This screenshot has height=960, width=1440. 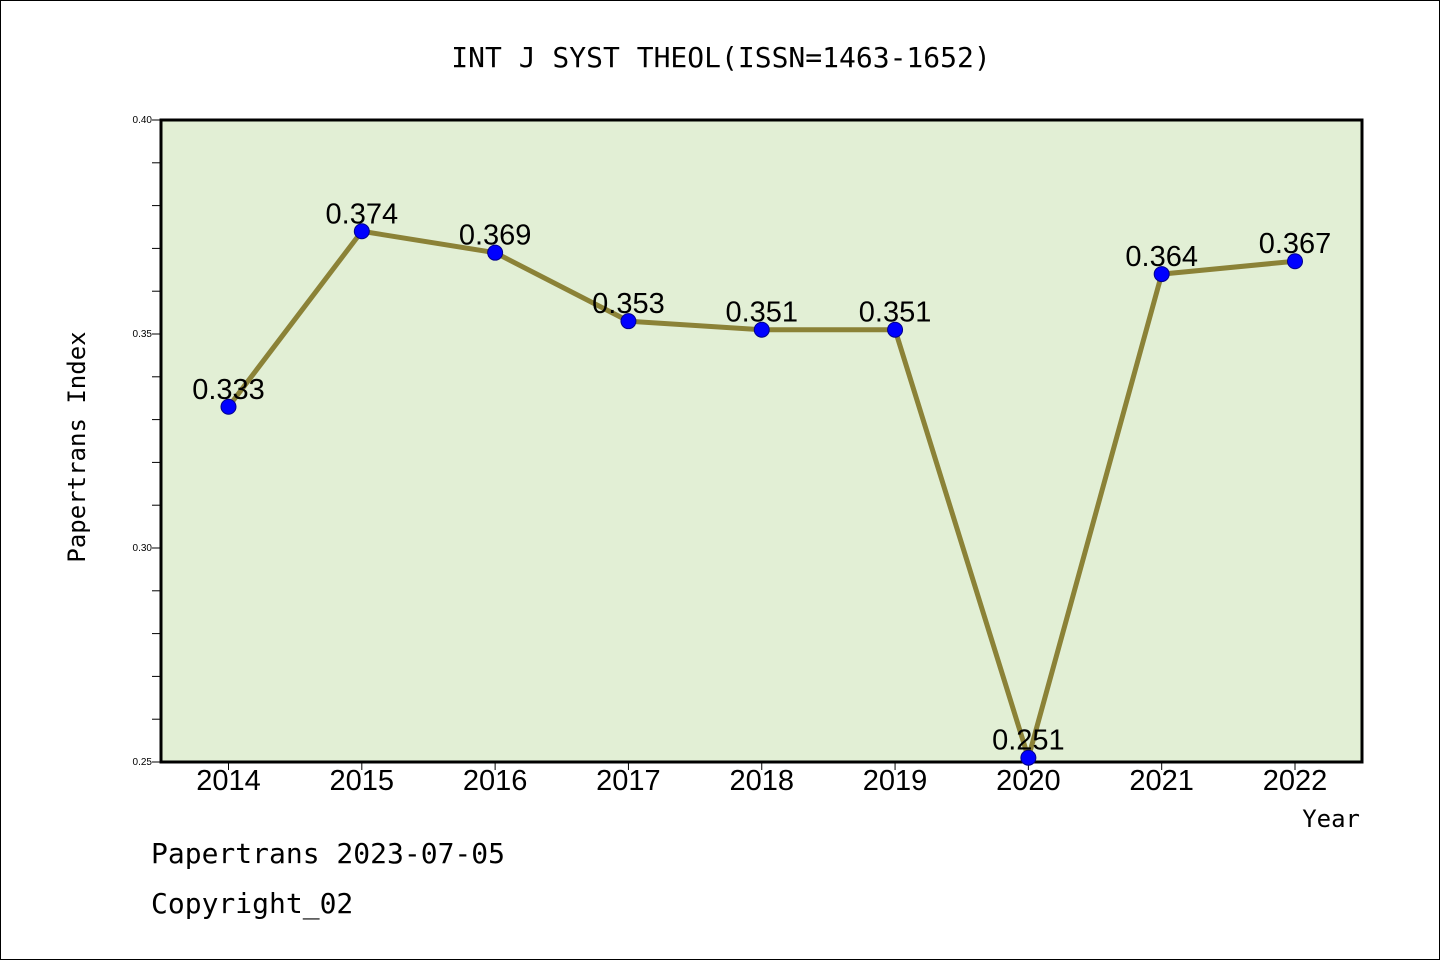 What do you see at coordinates (143, 334) in the screenshot?
I see `y-tick-label: 0.35` at bounding box center [143, 334].